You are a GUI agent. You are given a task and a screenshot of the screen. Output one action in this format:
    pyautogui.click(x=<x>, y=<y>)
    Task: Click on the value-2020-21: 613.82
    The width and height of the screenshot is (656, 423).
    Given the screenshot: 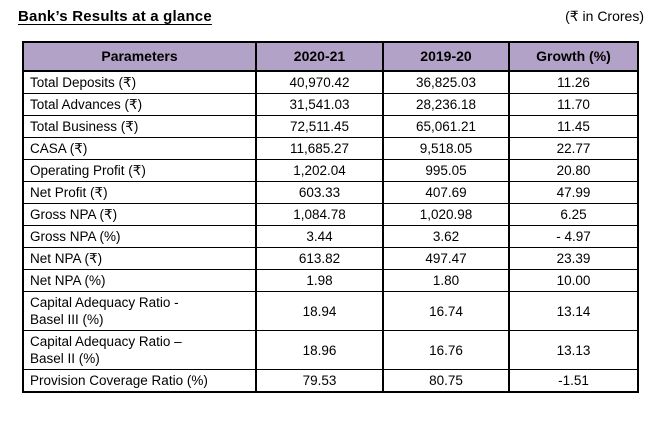 What is the action you would take?
    pyautogui.click(x=319, y=258)
    